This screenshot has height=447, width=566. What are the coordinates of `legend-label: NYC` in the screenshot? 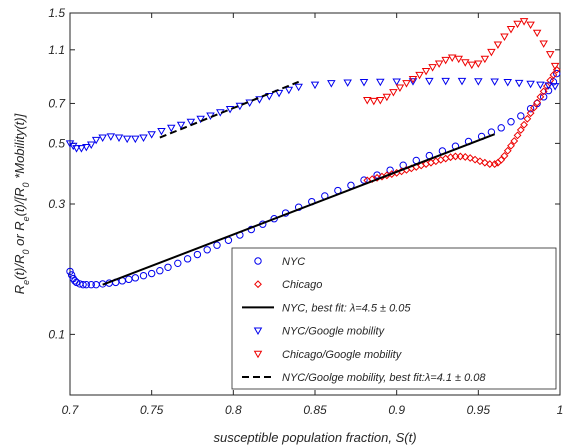 It's located at (293, 262).